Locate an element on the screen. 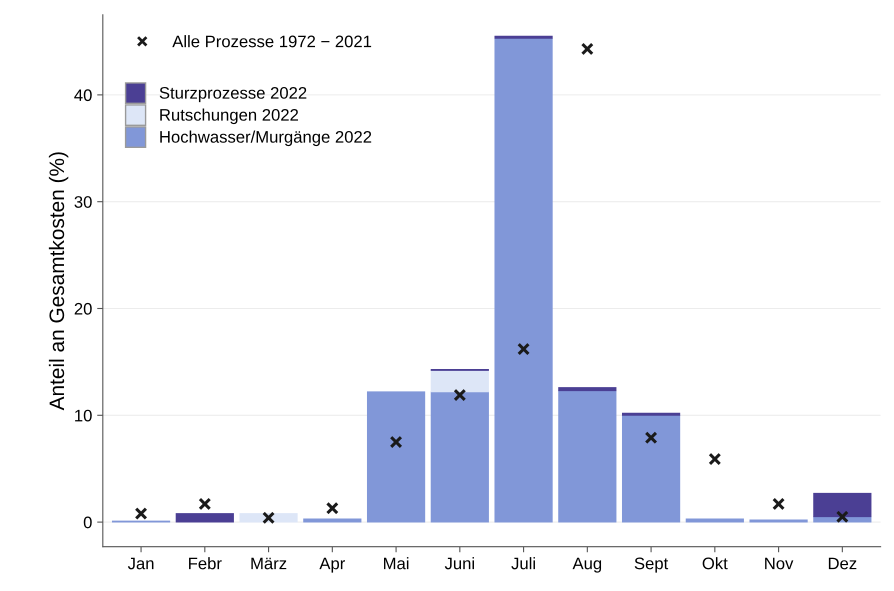  y-tick-label: 0 is located at coordinates (88, 522).